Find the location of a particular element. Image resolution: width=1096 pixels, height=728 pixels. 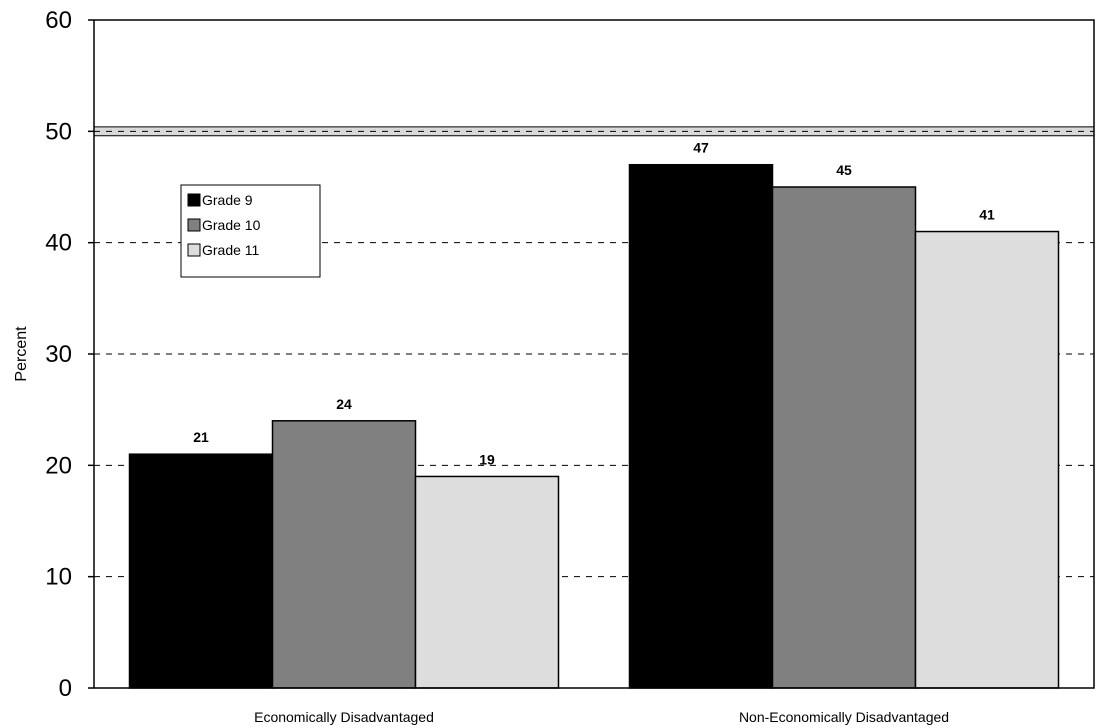

y-axis-ticks: 0 10 20 30 40 50 60 is located at coordinates (69, 354).